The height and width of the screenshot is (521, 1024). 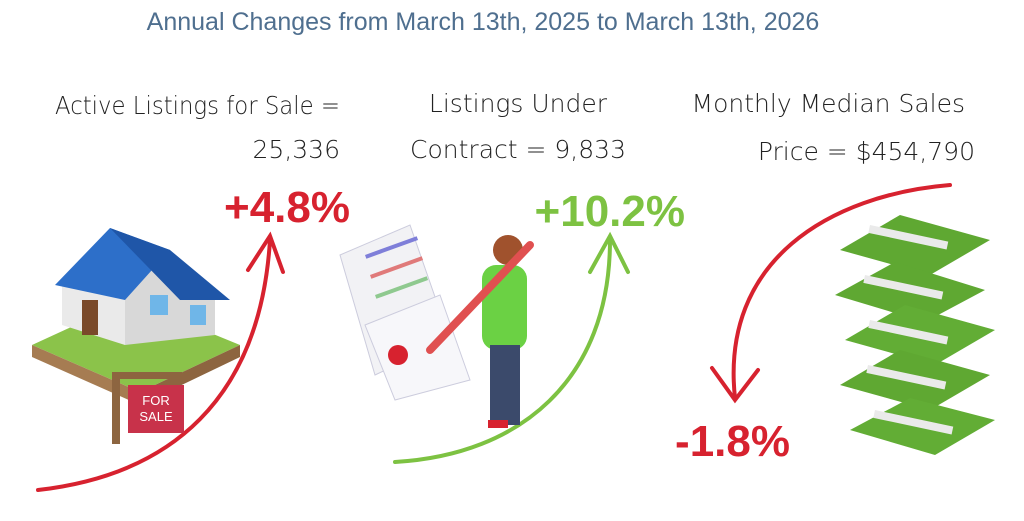 I want to click on contract-illustration, so click(x=436, y=326).